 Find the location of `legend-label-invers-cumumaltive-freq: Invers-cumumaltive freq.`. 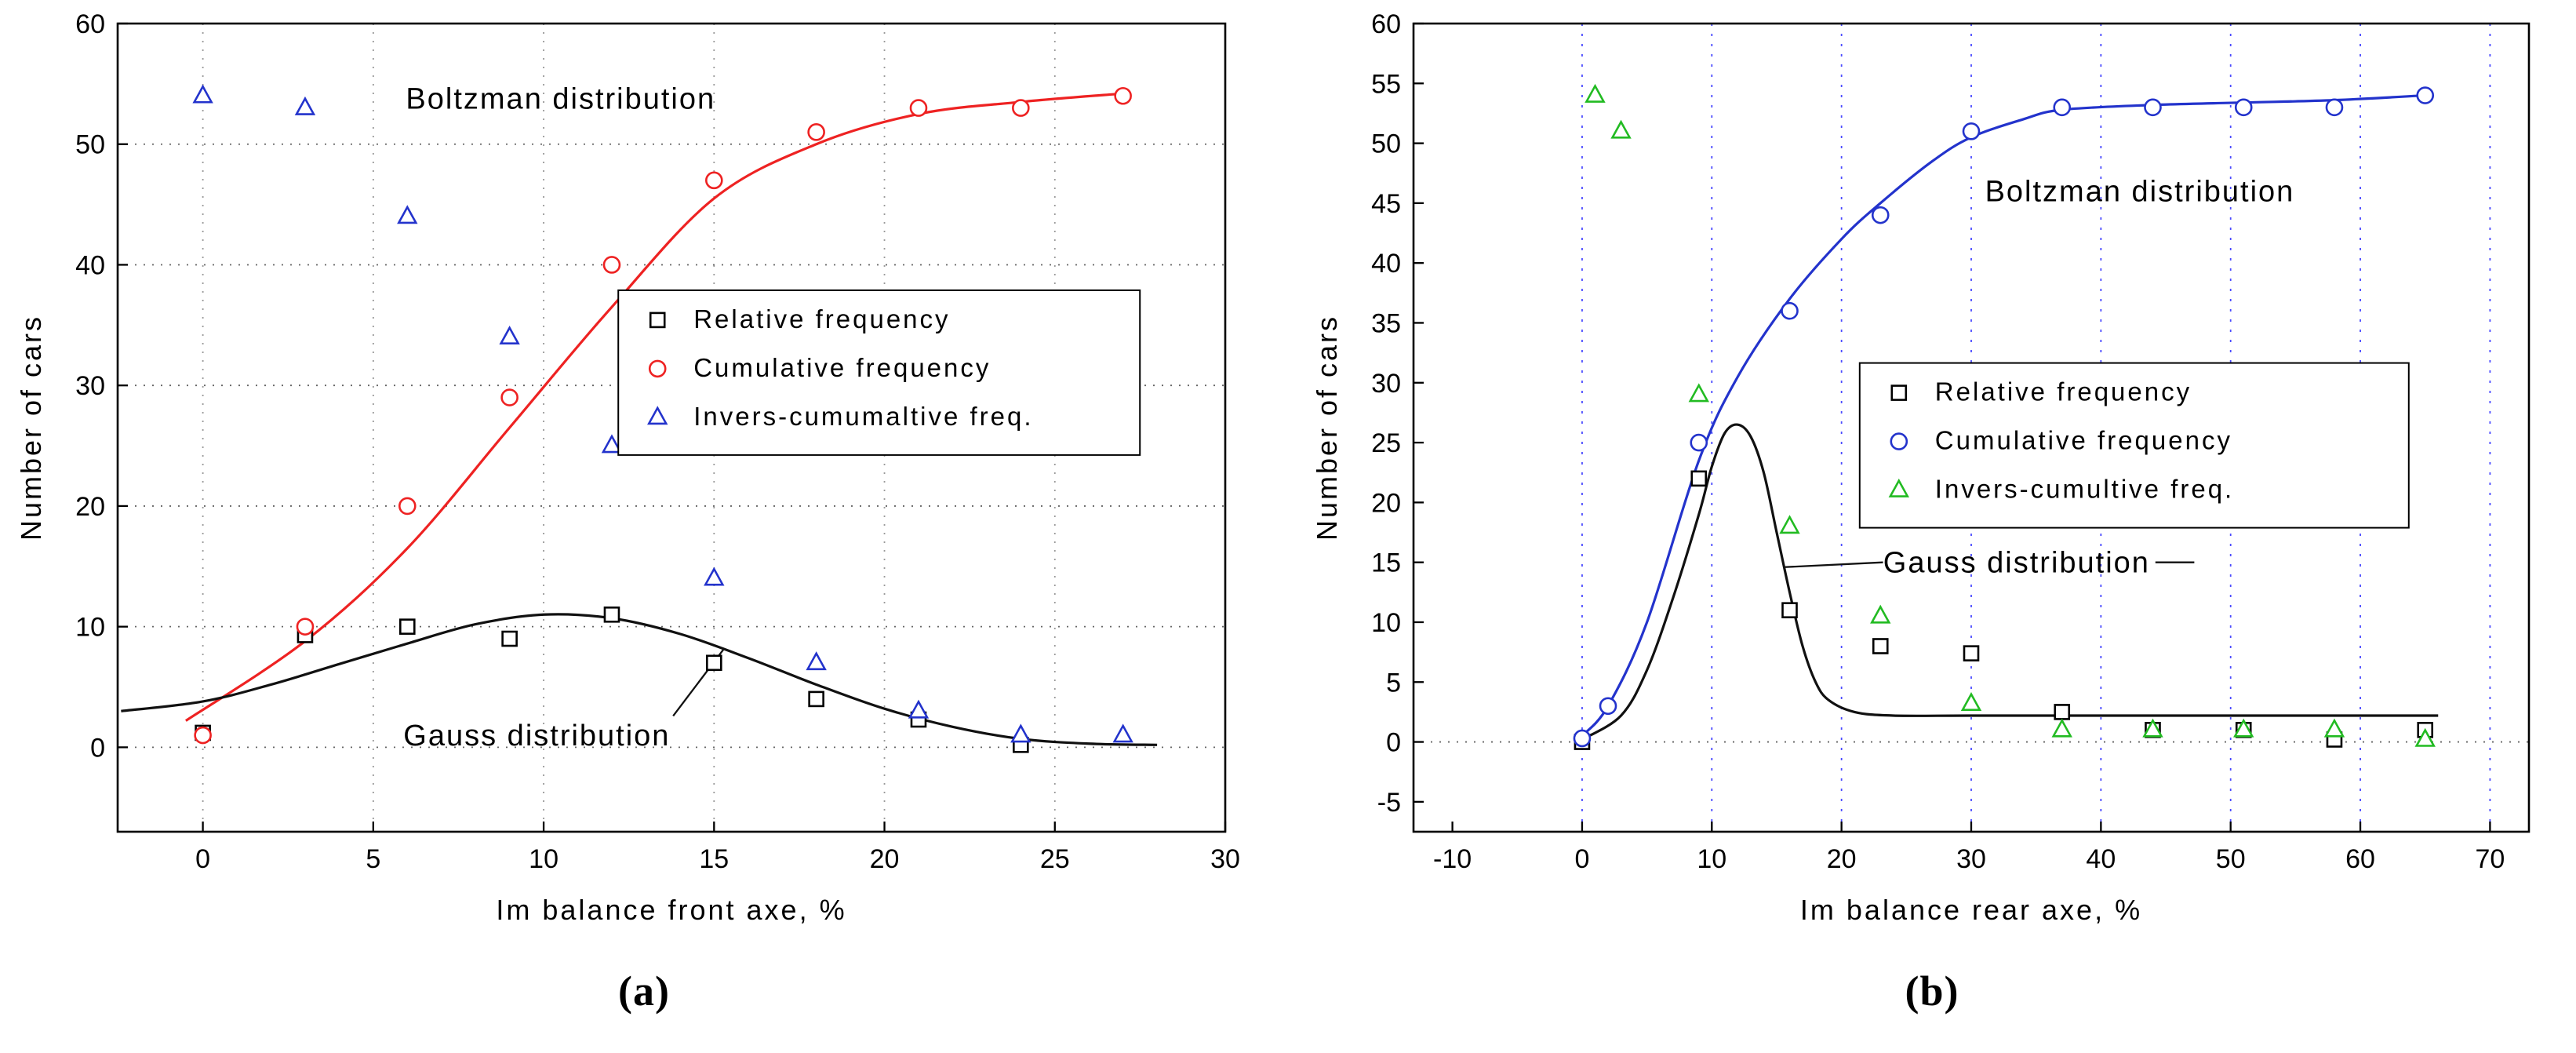

legend-label-invers-cumumaltive-freq: Invers-cumumaltive freq. is located at coordinates (863, 416).